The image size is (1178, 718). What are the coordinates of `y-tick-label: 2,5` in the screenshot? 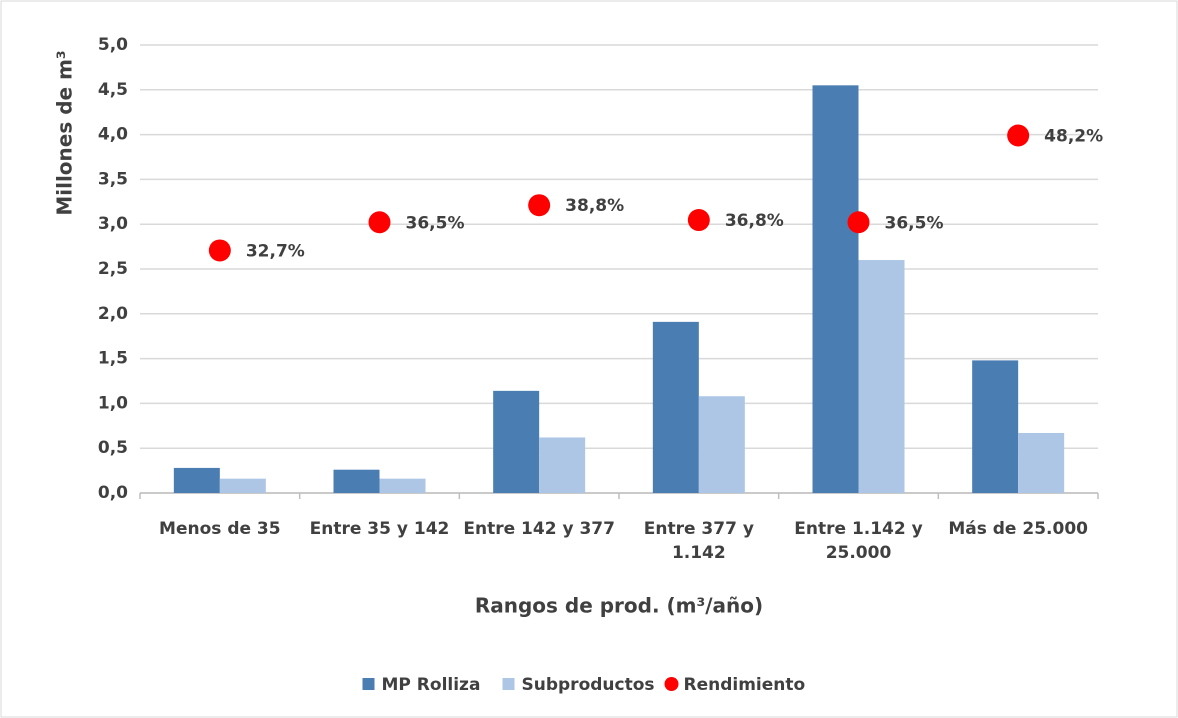 It's located at (113, 269).